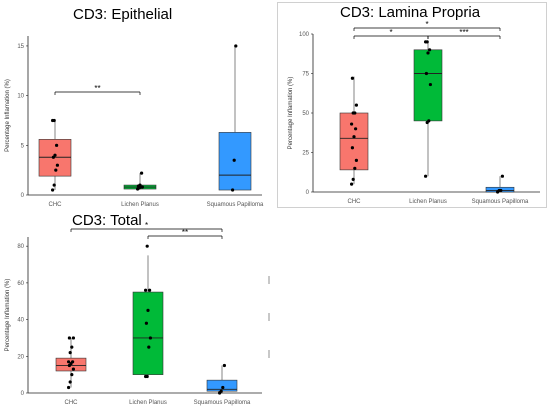 The height and width of the screenshot is (415, 550). I want to click on chart-title-total: CD3: Total, so click(107, 220).